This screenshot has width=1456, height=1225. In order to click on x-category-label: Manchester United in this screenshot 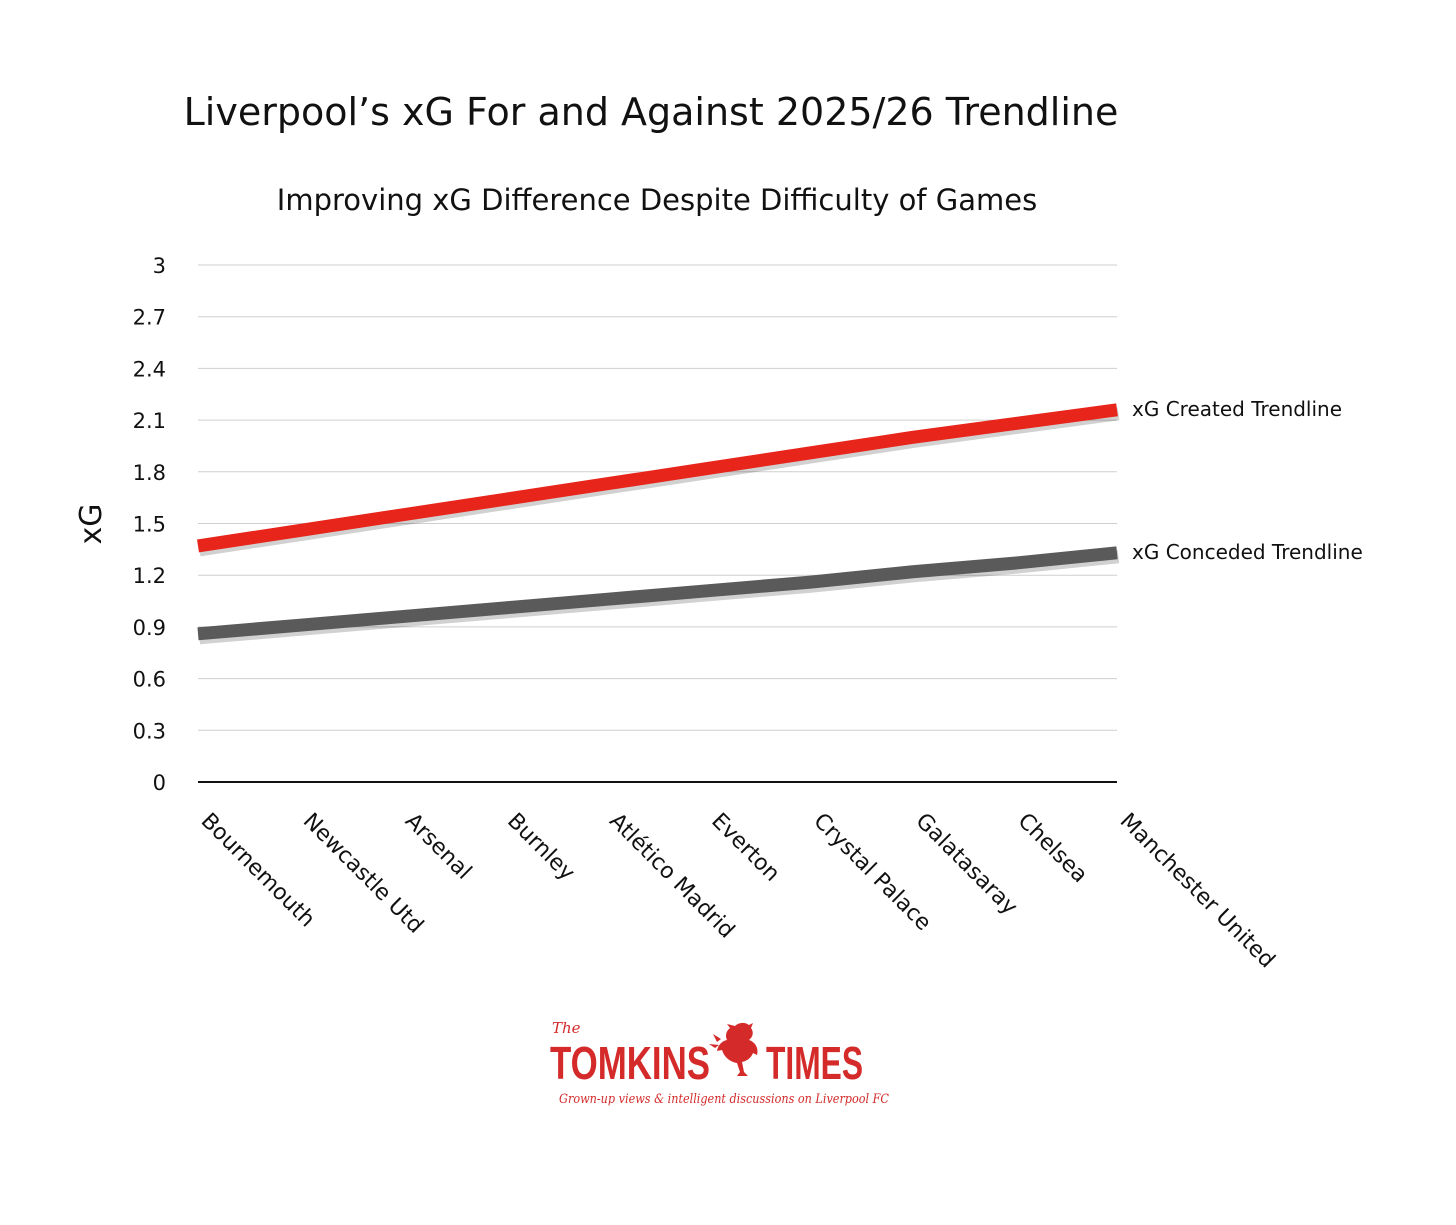, I will do `click(1197, 891)`.